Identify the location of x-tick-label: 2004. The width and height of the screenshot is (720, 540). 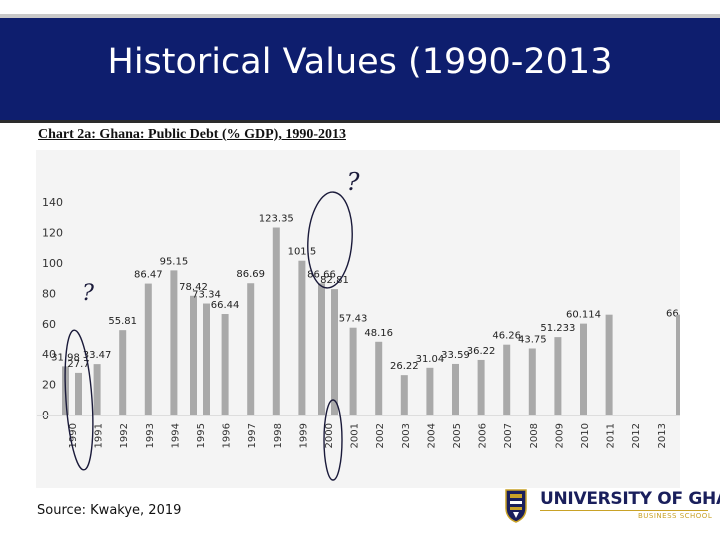
(431, 435).